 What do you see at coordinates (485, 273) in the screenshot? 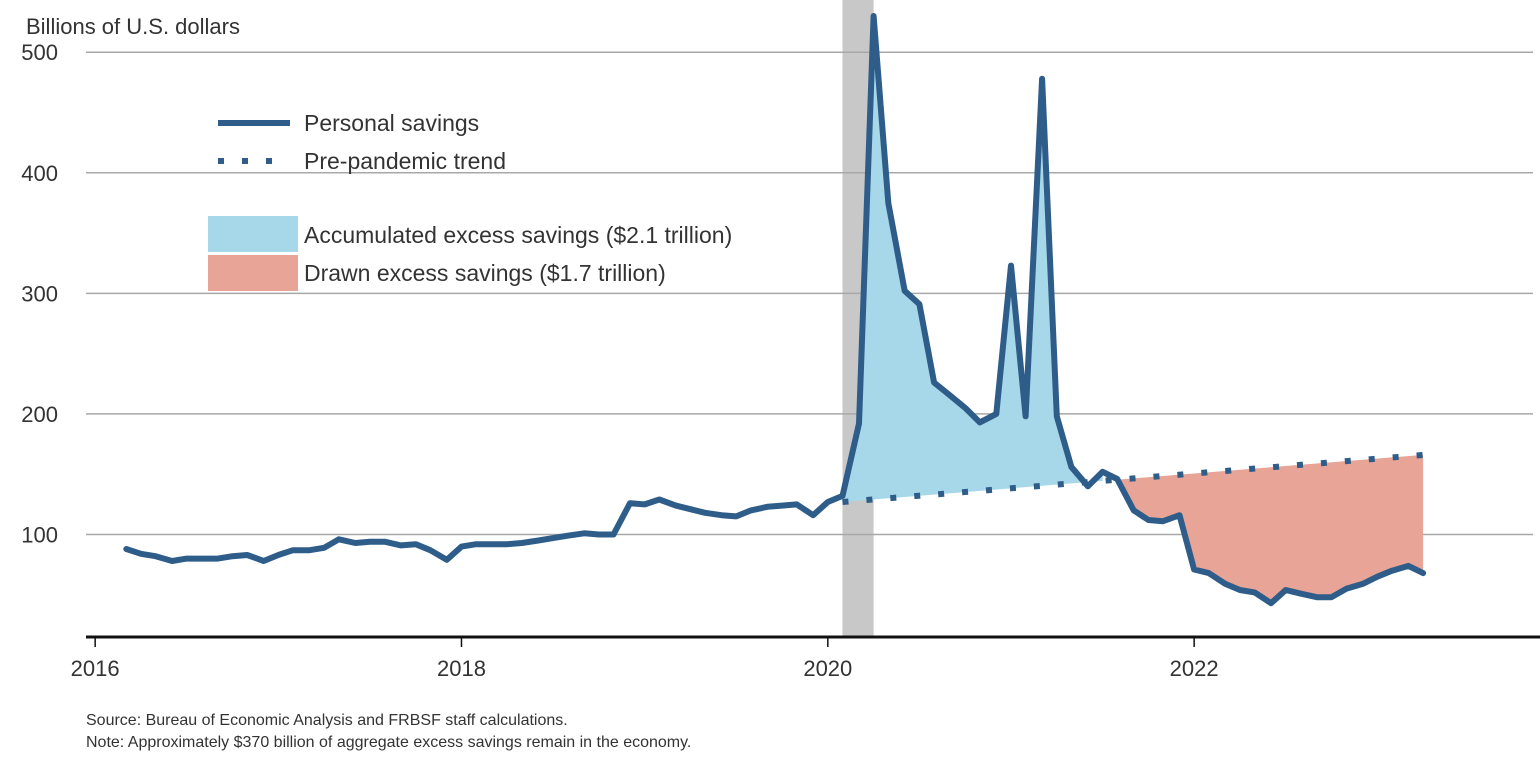
I see `legend-label-drawn-excess: Drawn excess savings ($1.7 trillion)` at bounding box center [485, 273].